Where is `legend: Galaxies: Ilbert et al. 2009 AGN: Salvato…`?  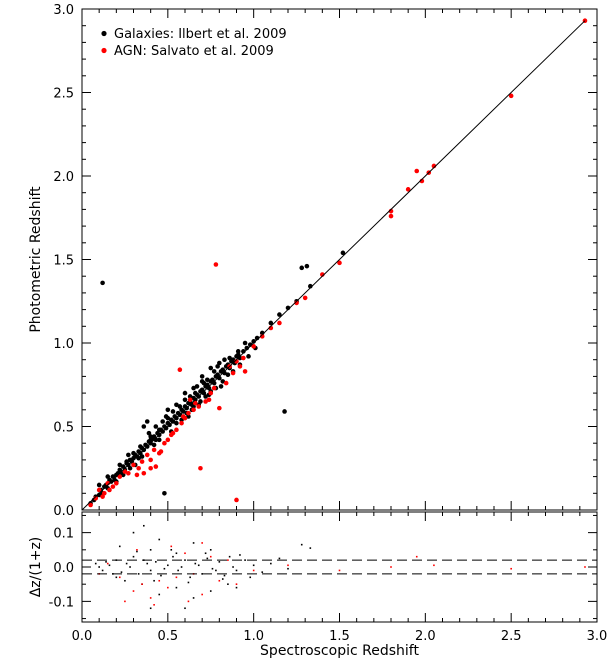 legend: Galaxies: Ilbert et al. 2009 AGN: Salvato… is located at coordinates (194, 43).